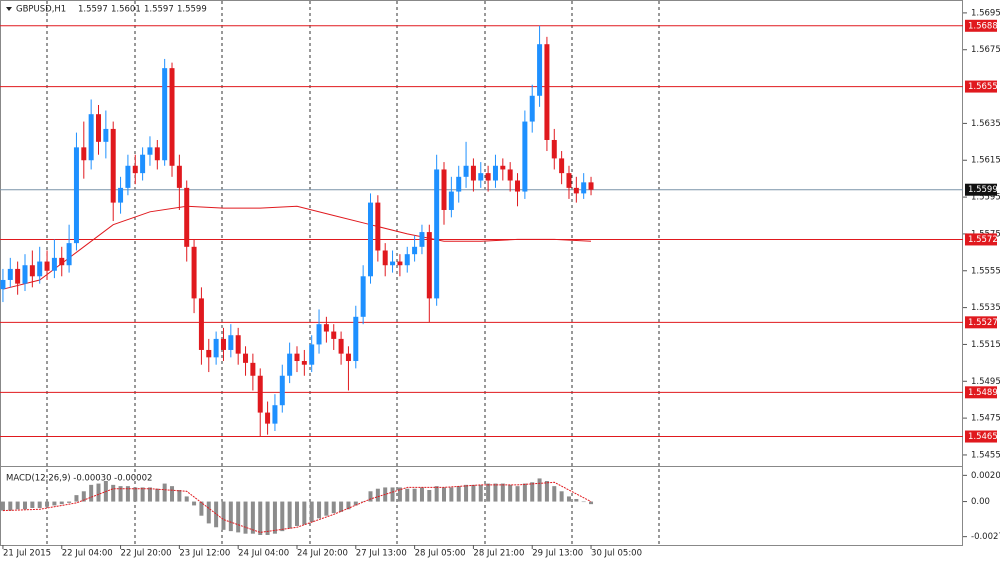 Image resolution: width=1000 pixels, height=561 pixels. Describe the element at coordinates (146, 554) in the screenshot. I see `x-tick-label: 22 Jul 20:00` at that location.